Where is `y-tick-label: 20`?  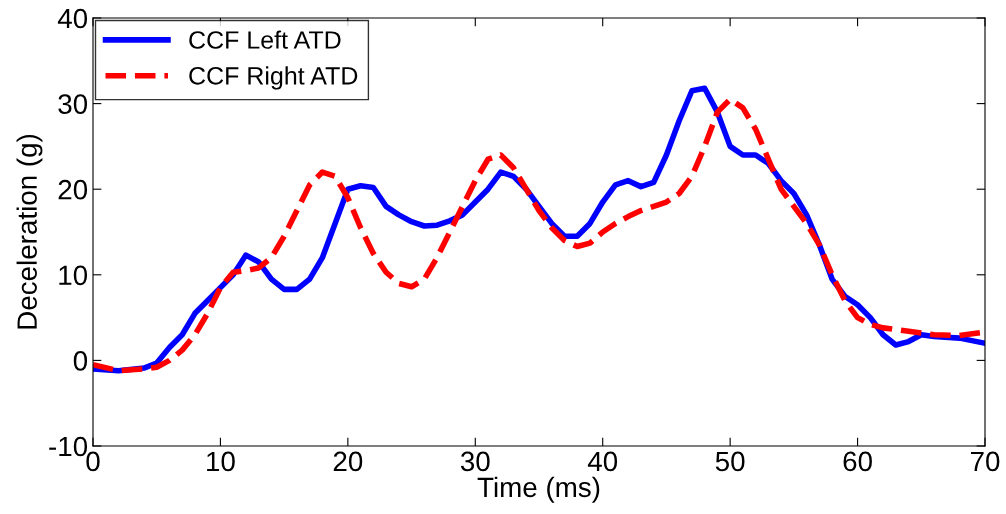
y-tick-label: 20 is located at coordinates (73, 189).